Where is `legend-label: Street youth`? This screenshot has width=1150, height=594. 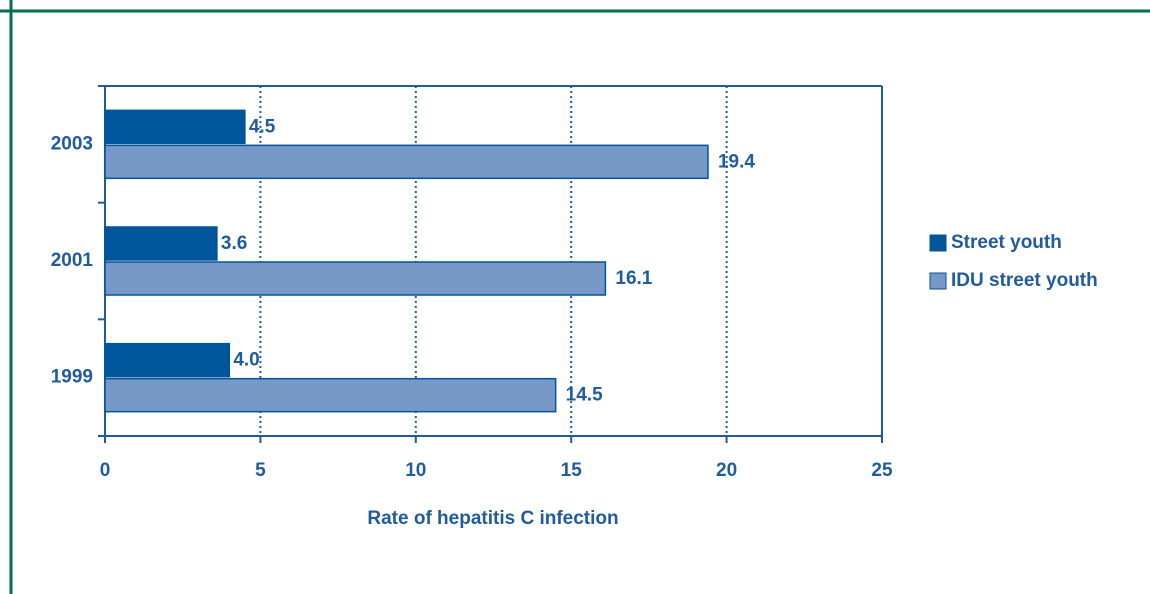 legend-label: Street youth is located at coordinates (1006, 242).